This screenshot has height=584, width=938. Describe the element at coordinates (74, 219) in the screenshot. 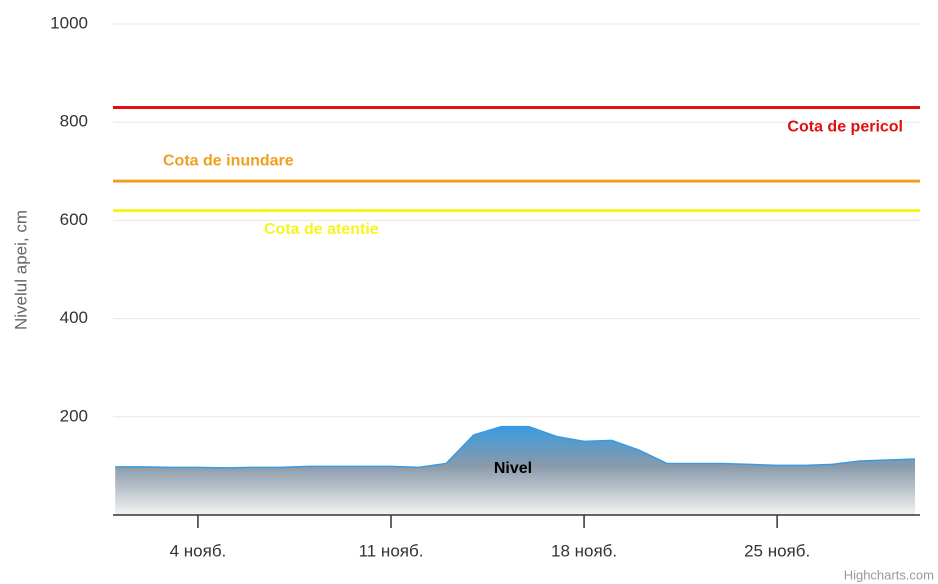

I see `y-tick-label: 600` at that location.